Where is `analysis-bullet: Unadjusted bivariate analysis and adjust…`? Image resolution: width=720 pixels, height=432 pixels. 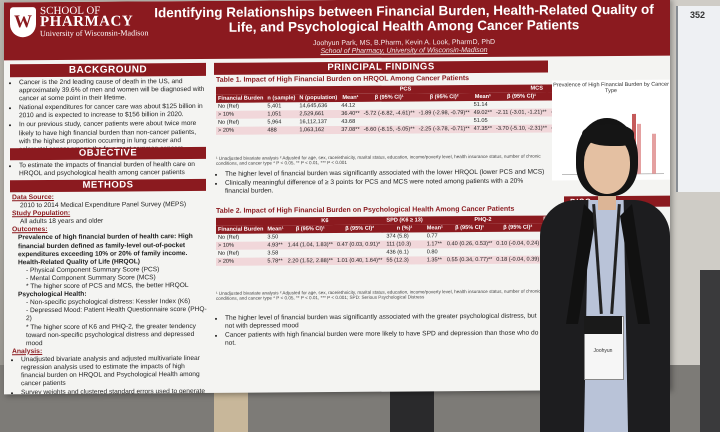
analysis-bullet: Unadjusted bivariate analysis and adjust… is located at coordinates (114, 372).